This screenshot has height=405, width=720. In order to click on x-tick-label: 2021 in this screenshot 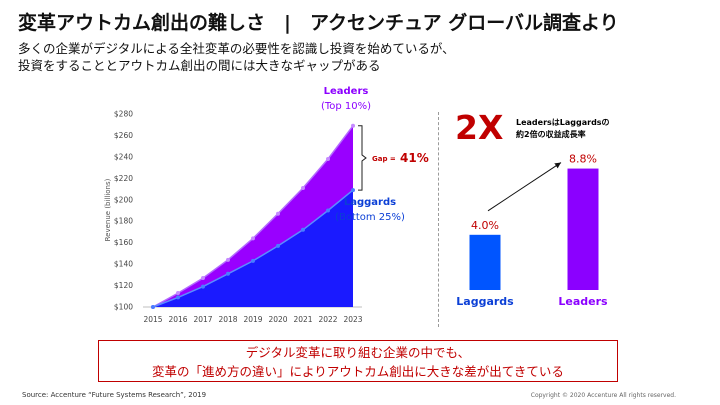, I will do `click(302, 319)`.